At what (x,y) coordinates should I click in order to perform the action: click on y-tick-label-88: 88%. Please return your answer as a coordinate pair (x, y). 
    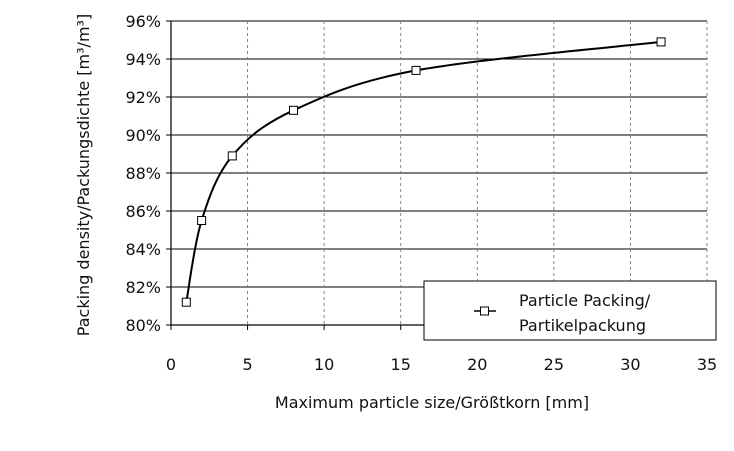
    Looking at the image, I should click on (143, 173).